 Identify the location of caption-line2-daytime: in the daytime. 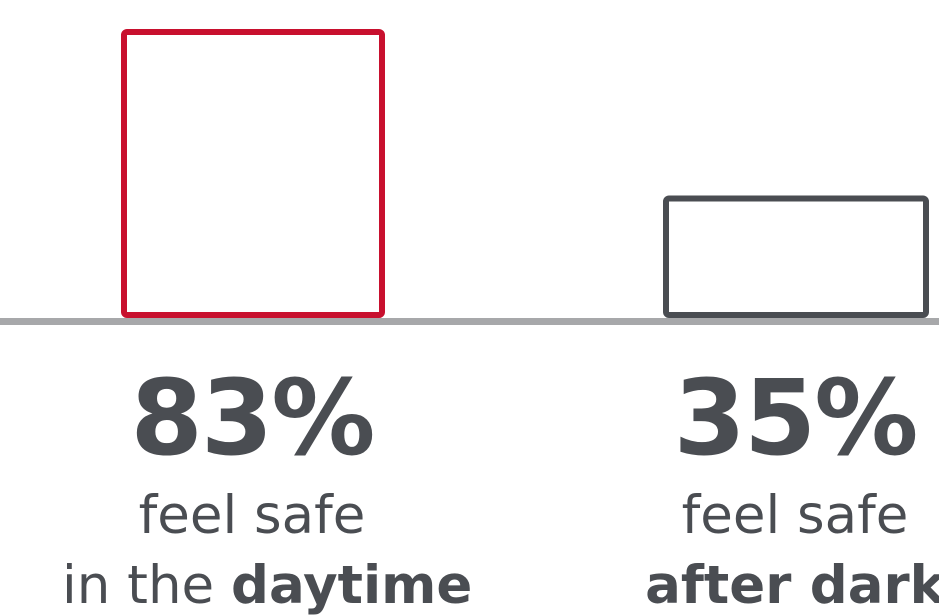
(267, 585).